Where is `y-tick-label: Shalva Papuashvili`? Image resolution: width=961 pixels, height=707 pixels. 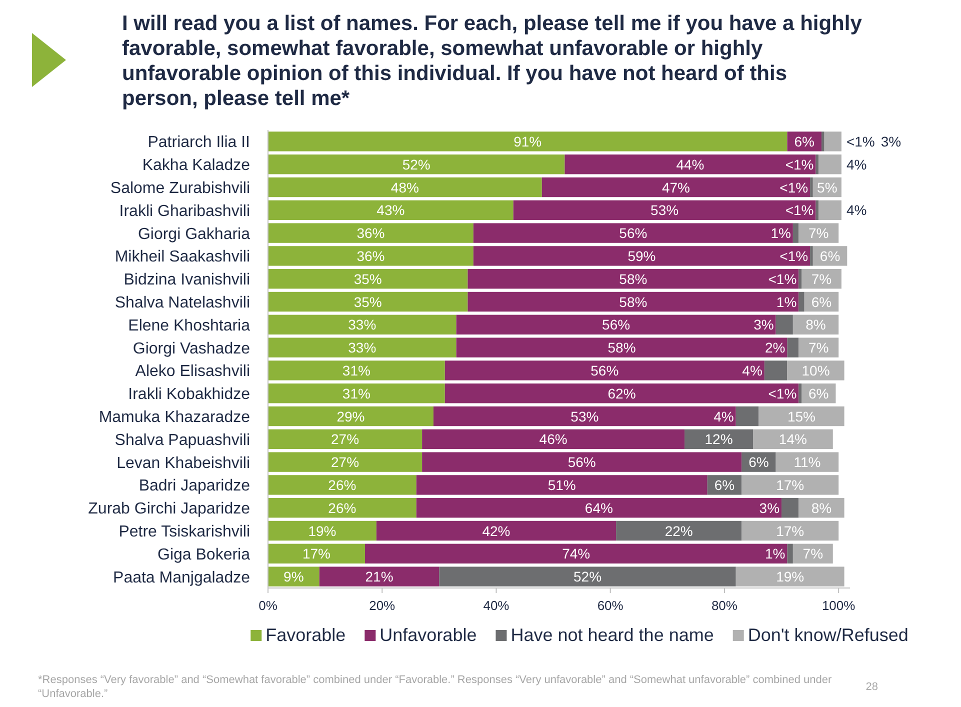
y-tick-label: Shalva Papuashvili is located at coordinates (182, 440).